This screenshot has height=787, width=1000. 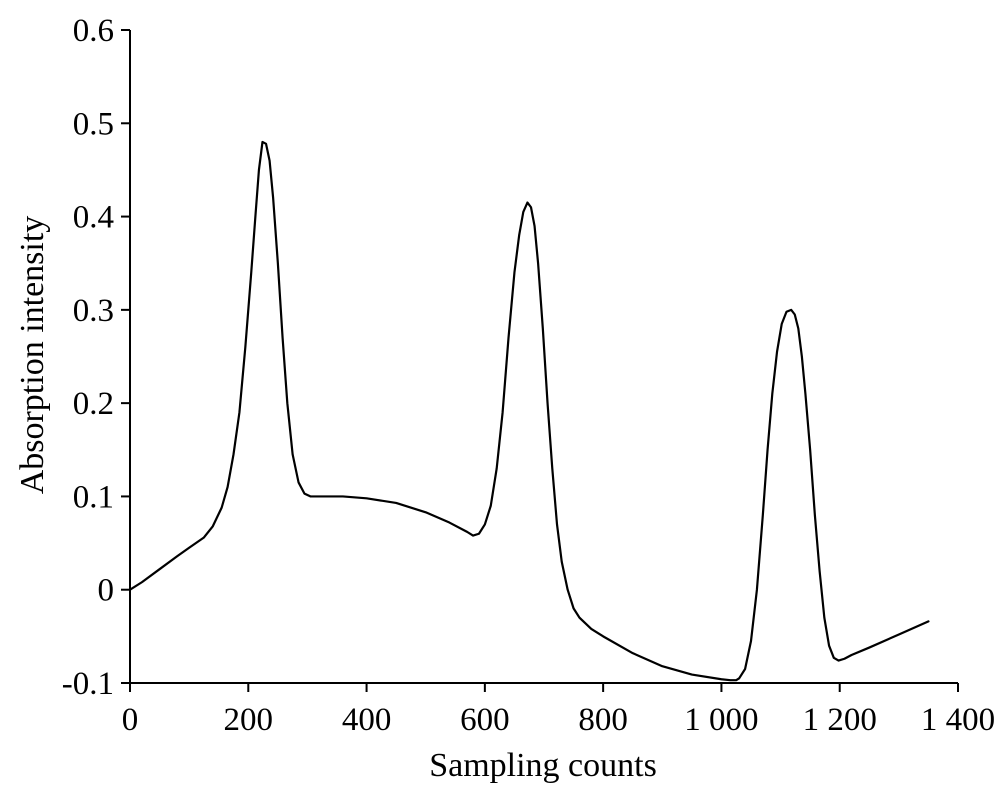 What do you see at coordinates (93, 497) in the screenshot?
I see `y-tick-label: 0.1` at bounding box center [93, 497].